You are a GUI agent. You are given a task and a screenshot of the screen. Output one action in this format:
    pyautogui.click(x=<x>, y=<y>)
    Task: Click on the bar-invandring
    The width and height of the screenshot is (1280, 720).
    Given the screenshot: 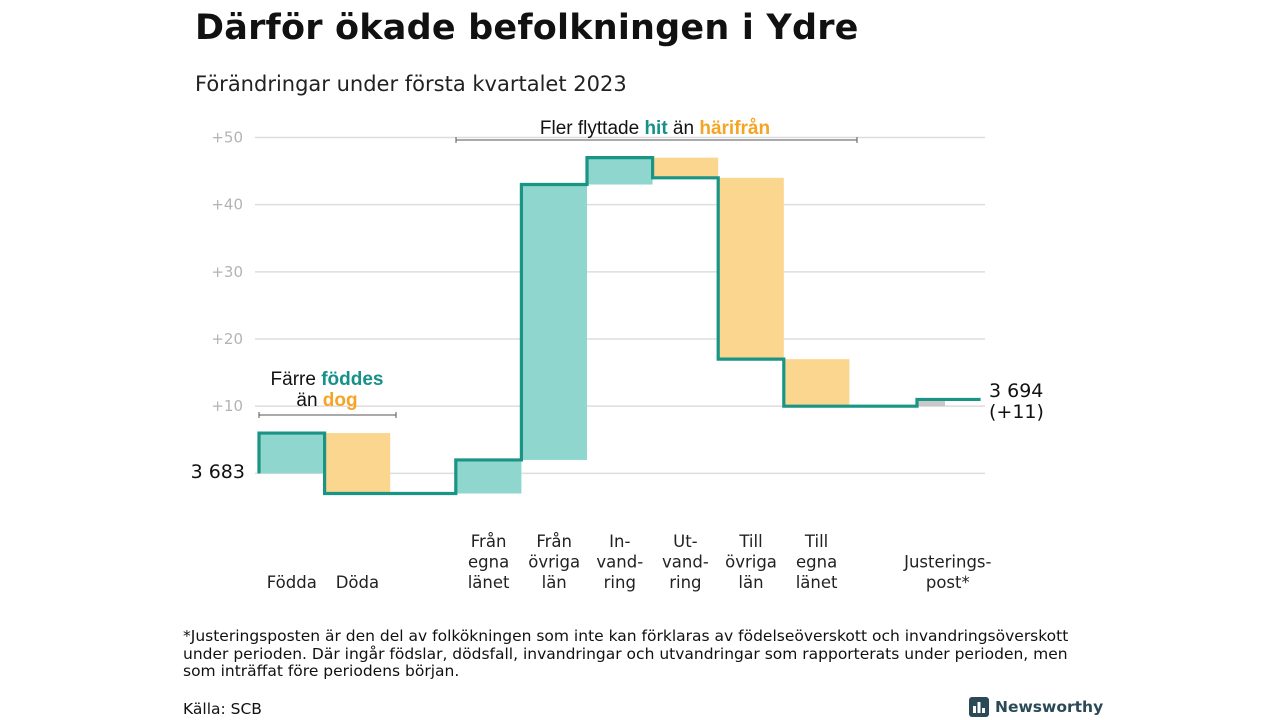 What is the action you would take?
    pyautogui.click(x=620, y=171)
    